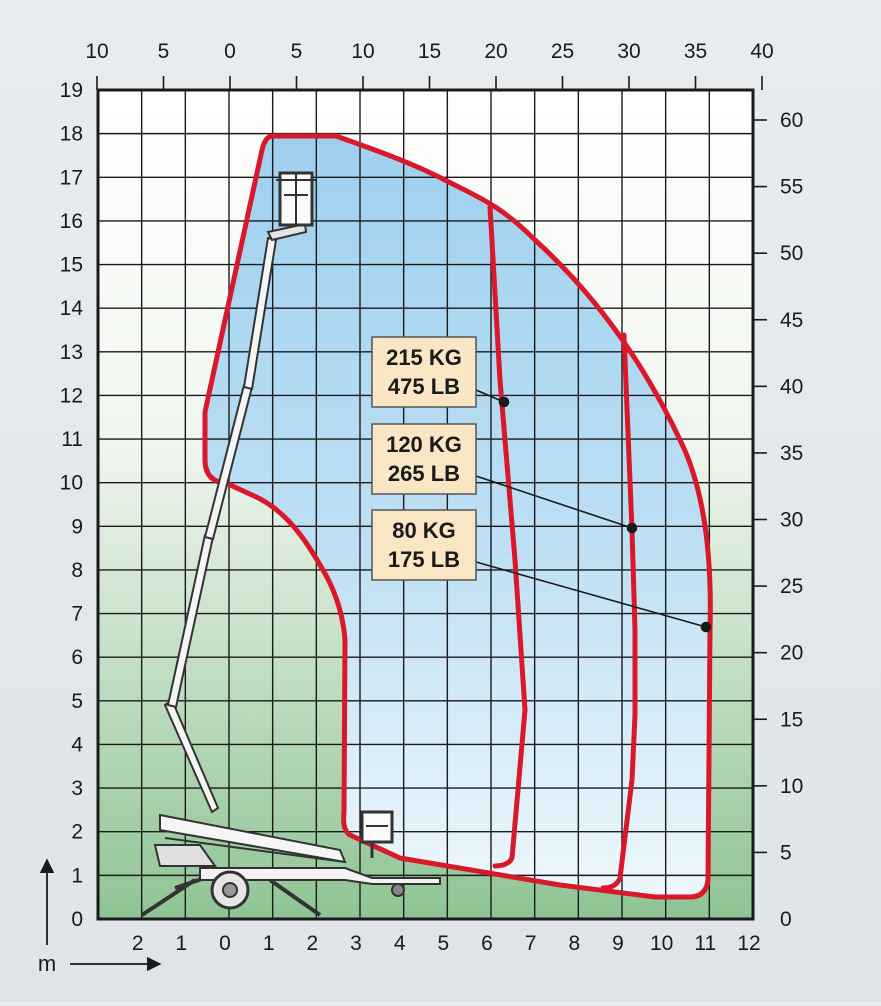 The height and width of the screenshot is (1006, 881). What do you see at coordinates (695, 51) in the screenshot?
I see `top-tick-label: 35` at bounding box center [695, 51].